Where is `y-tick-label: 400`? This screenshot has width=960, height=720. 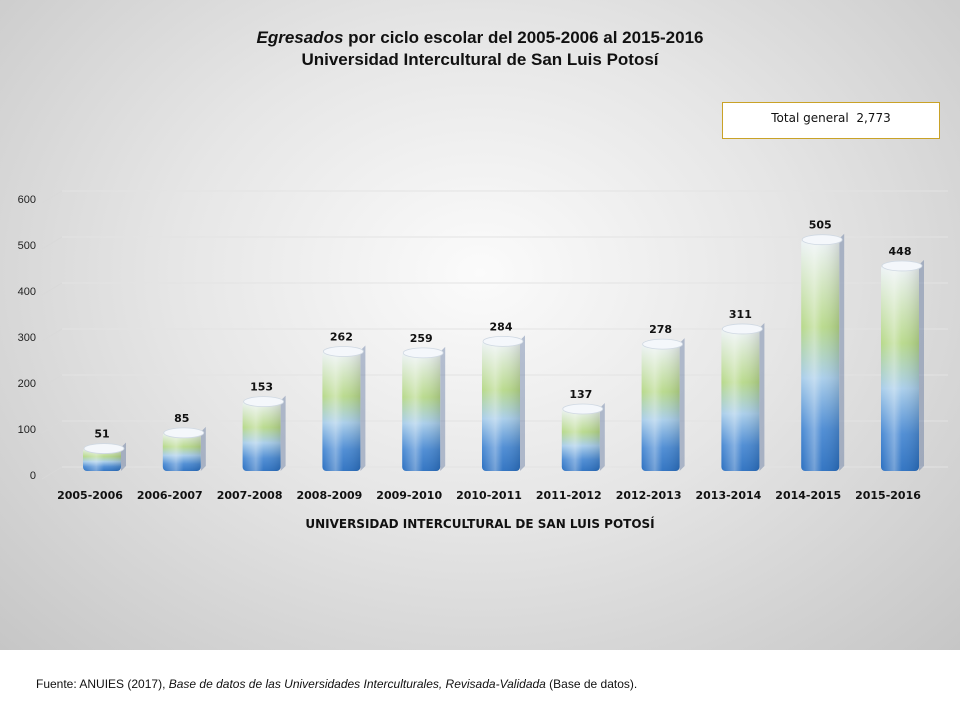
y-tick-label: 400 is located at coordinates (27, 292).